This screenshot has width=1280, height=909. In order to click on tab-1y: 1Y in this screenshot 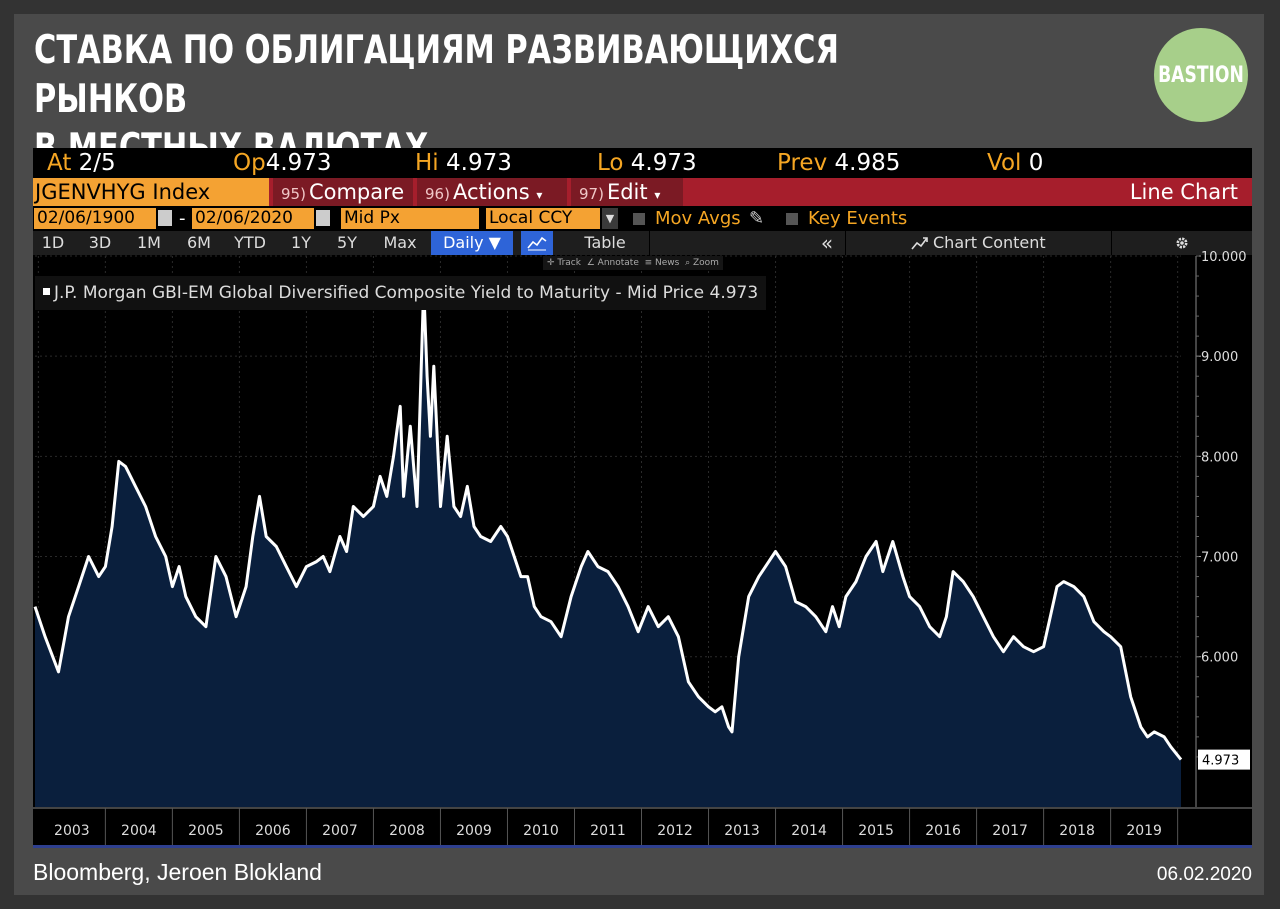, I will do `click(301, 242)`.